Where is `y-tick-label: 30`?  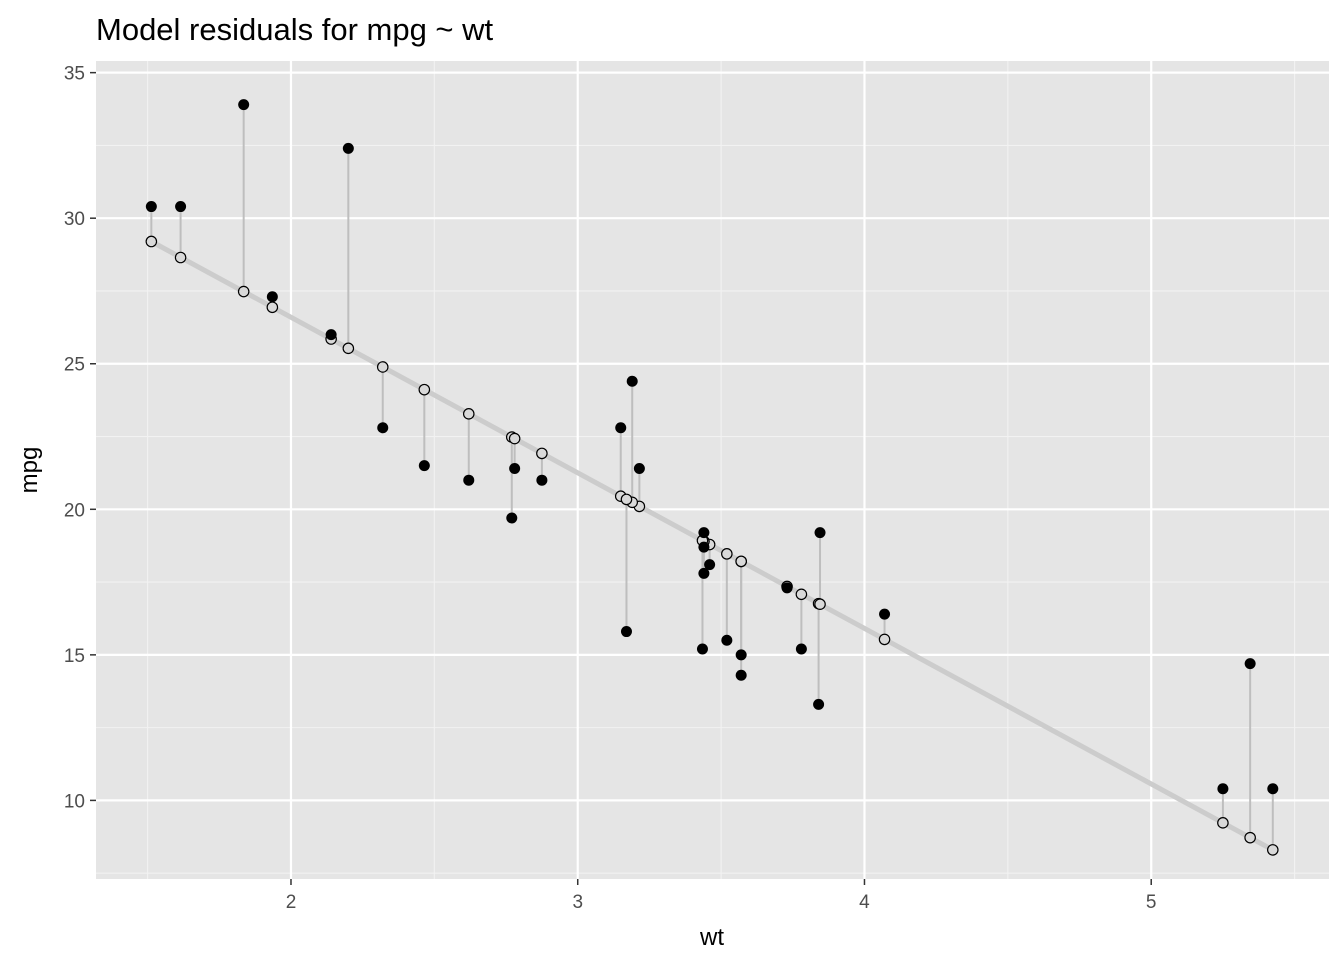 y-tick-label: 30 is located at coordinates (74, 219).